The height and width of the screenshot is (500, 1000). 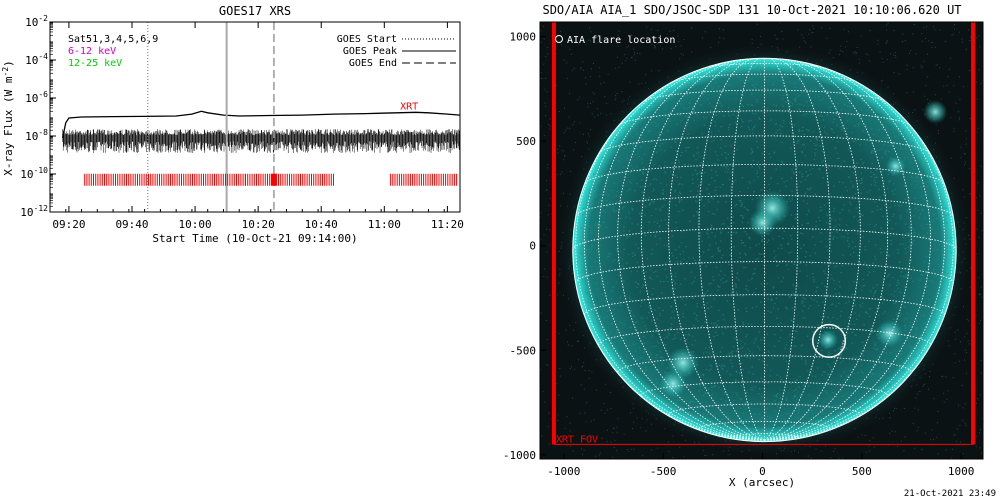 I want to click on aia-legend: AIA flare location, so click(x=615, y=40).